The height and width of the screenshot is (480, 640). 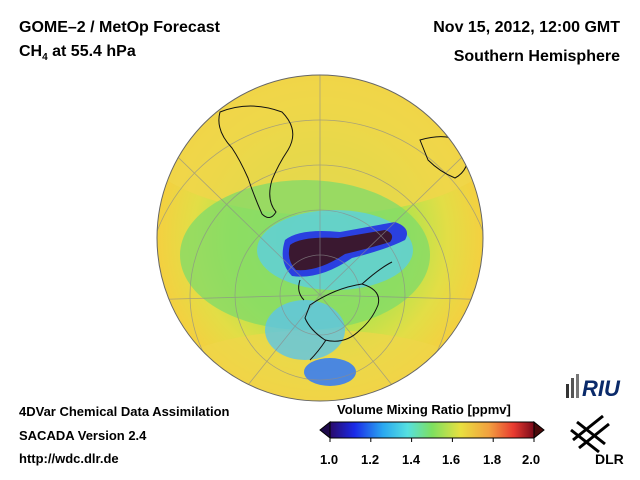 I want to click on region-label: Southern Hemisphere, so click(x=536, y=56).